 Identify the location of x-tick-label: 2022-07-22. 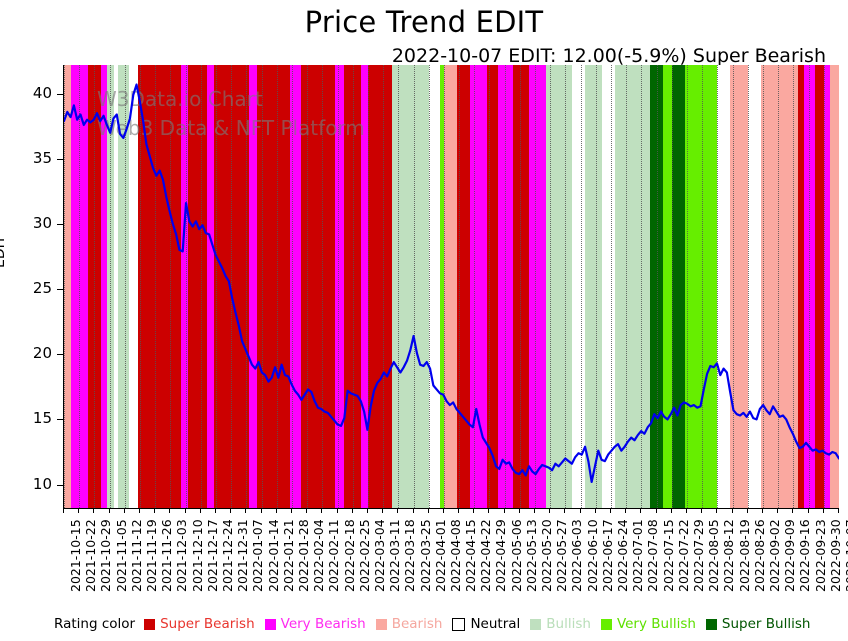
(683, 555).